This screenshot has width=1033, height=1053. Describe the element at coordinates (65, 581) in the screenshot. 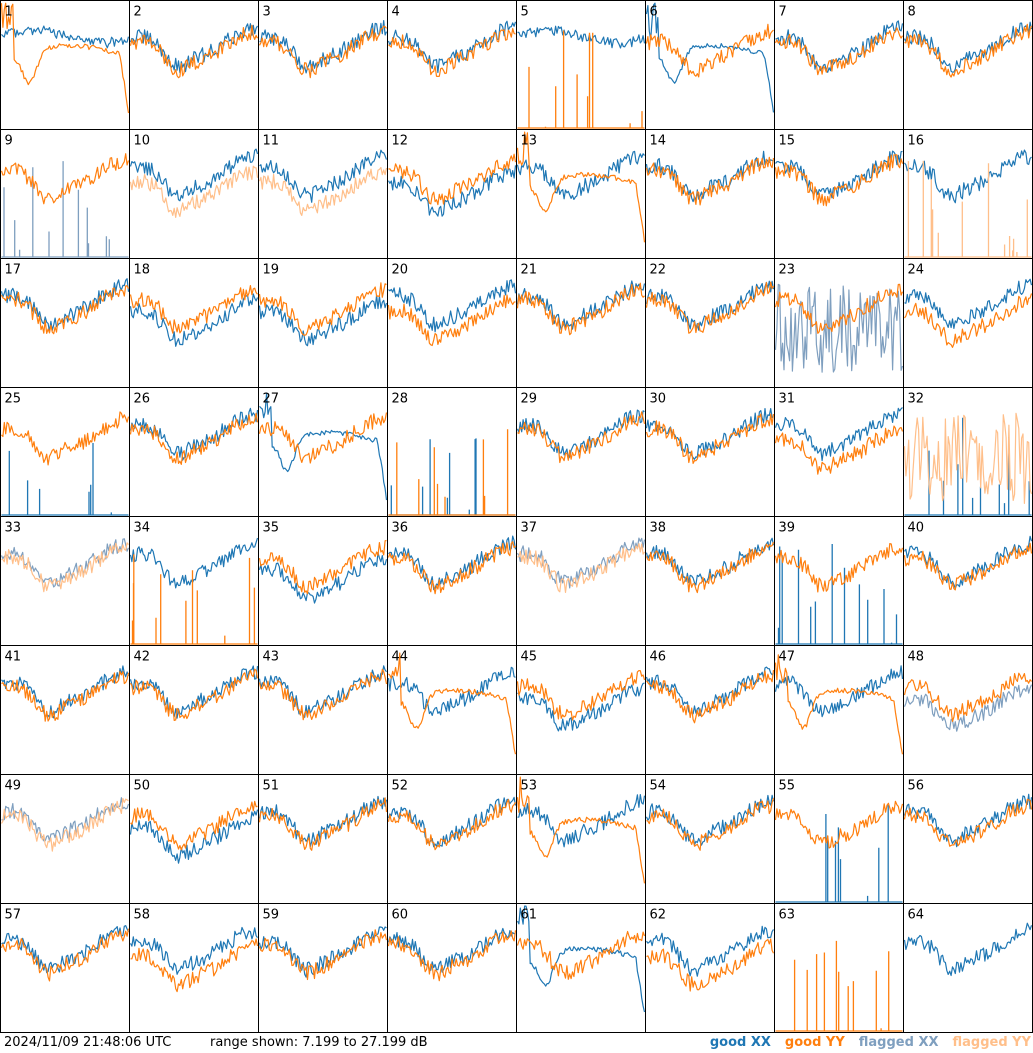

I see `panel-33: 33` at that location.